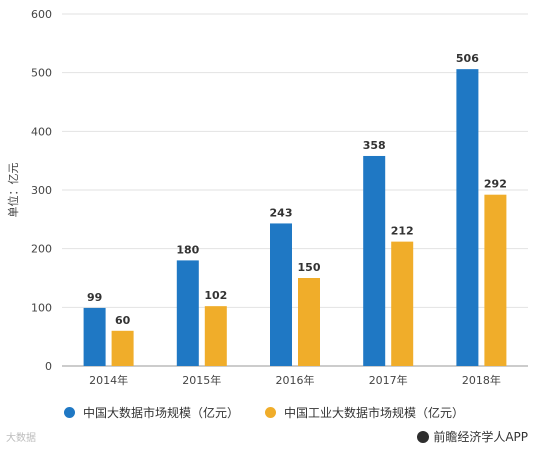  Describe the element at coordinates (374, 260) in the screenshot. I see `bar-series-1-2017年` at that location.